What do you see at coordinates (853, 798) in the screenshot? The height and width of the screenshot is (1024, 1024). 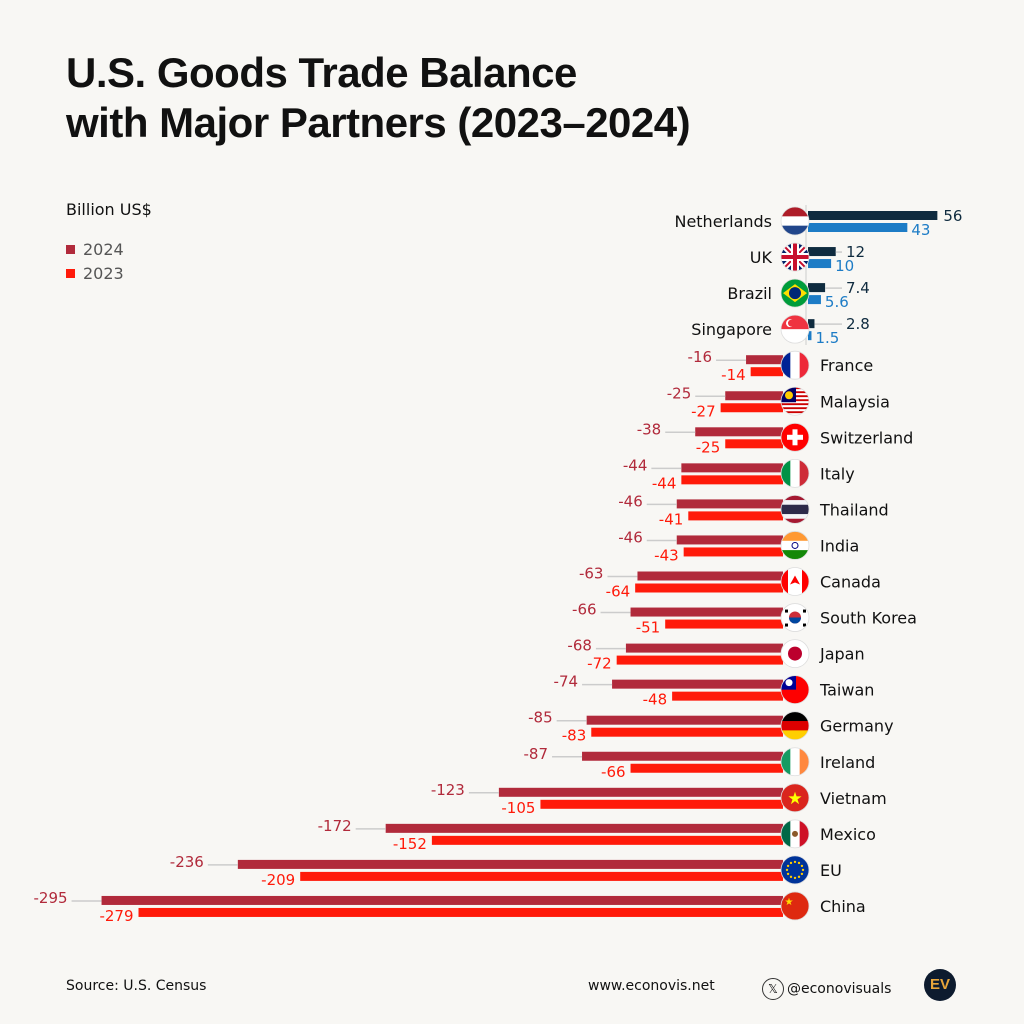 I see `country-label: Vietnam` at bounding box center [853, 798].